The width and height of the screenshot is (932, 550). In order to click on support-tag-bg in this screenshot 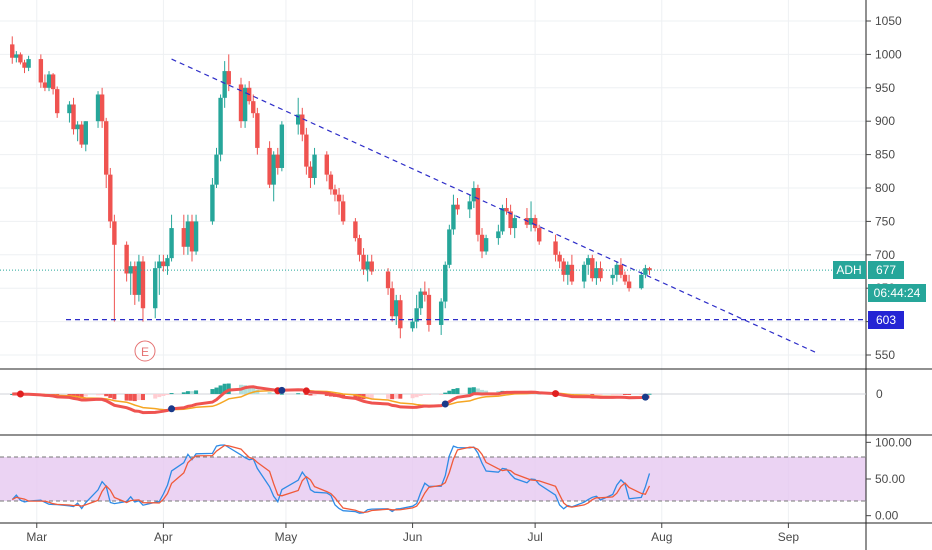, I will do `click(886, 320)`.